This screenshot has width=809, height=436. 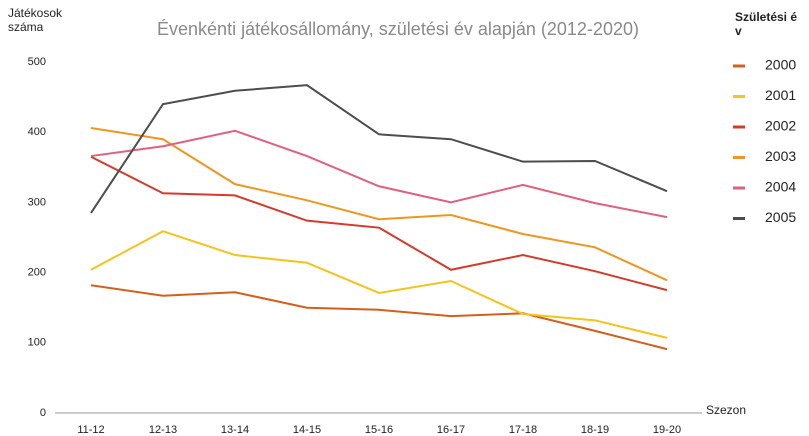 What do you see at coordinates (780, 187) in the screenshot?
I see `legend-label: 2004` at bounding box center [780, 187].